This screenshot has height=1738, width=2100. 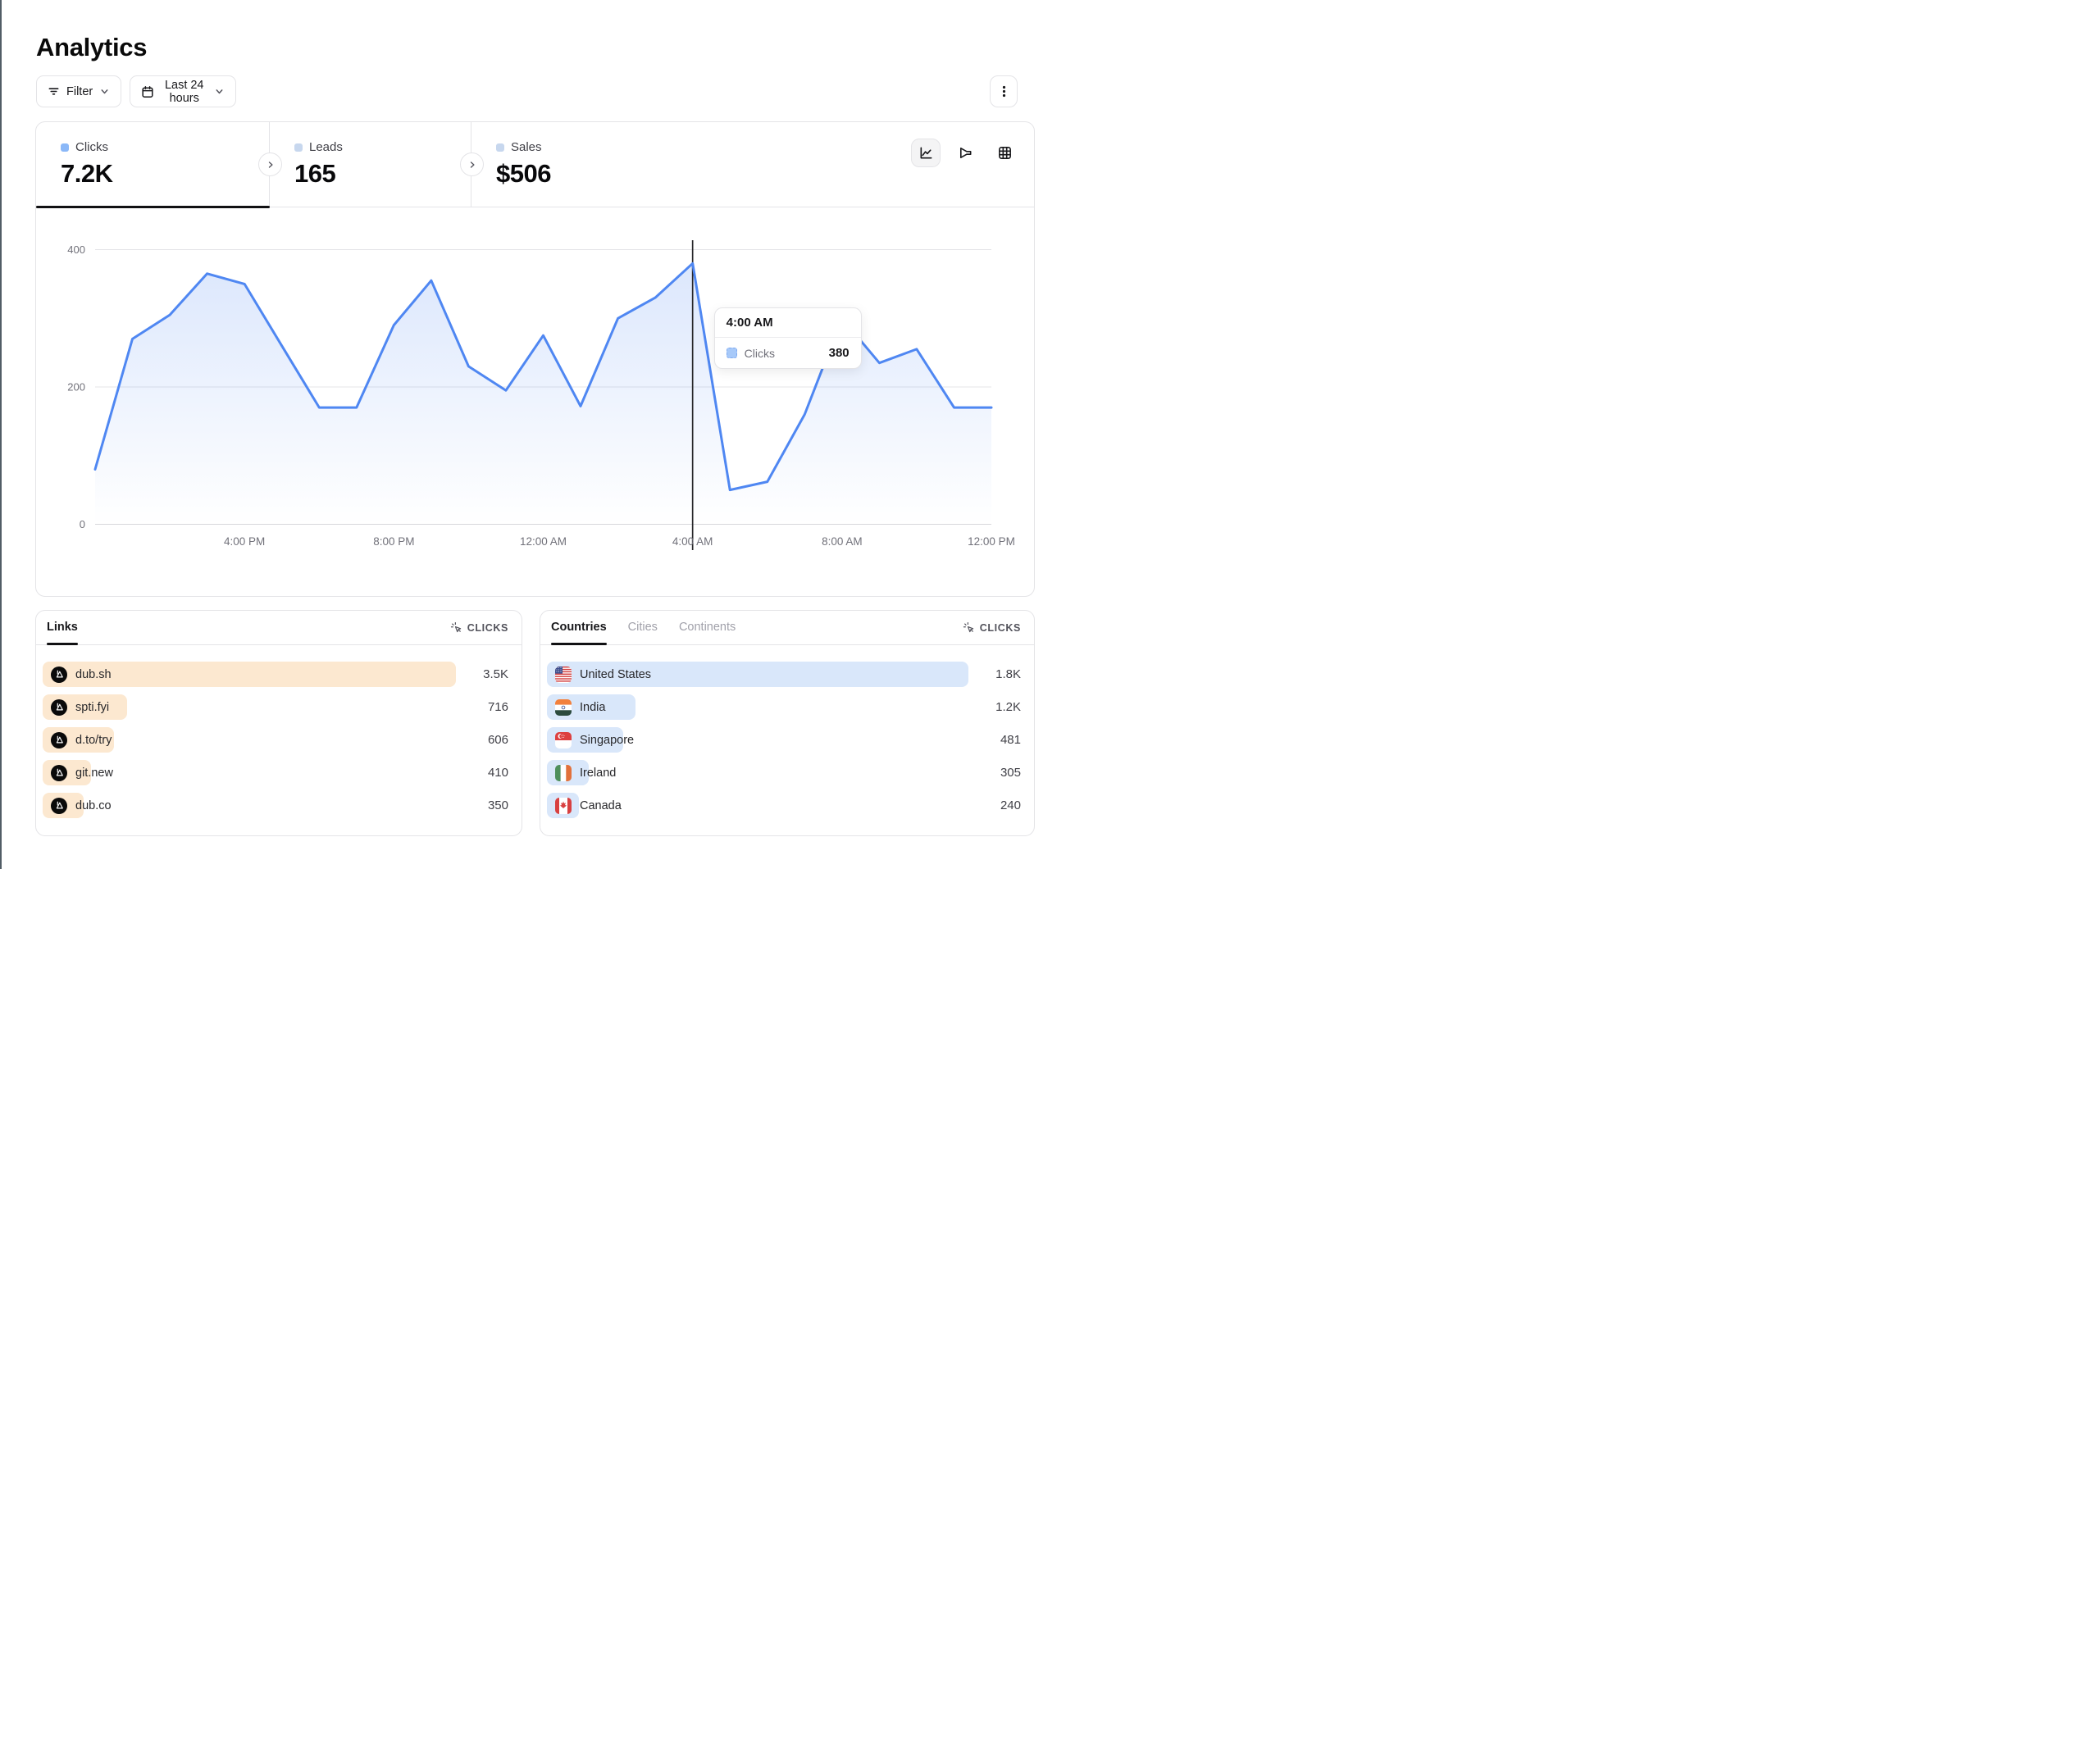 I want to click on link-row: dub.sh 3.5K, so click(x=275, y=674).